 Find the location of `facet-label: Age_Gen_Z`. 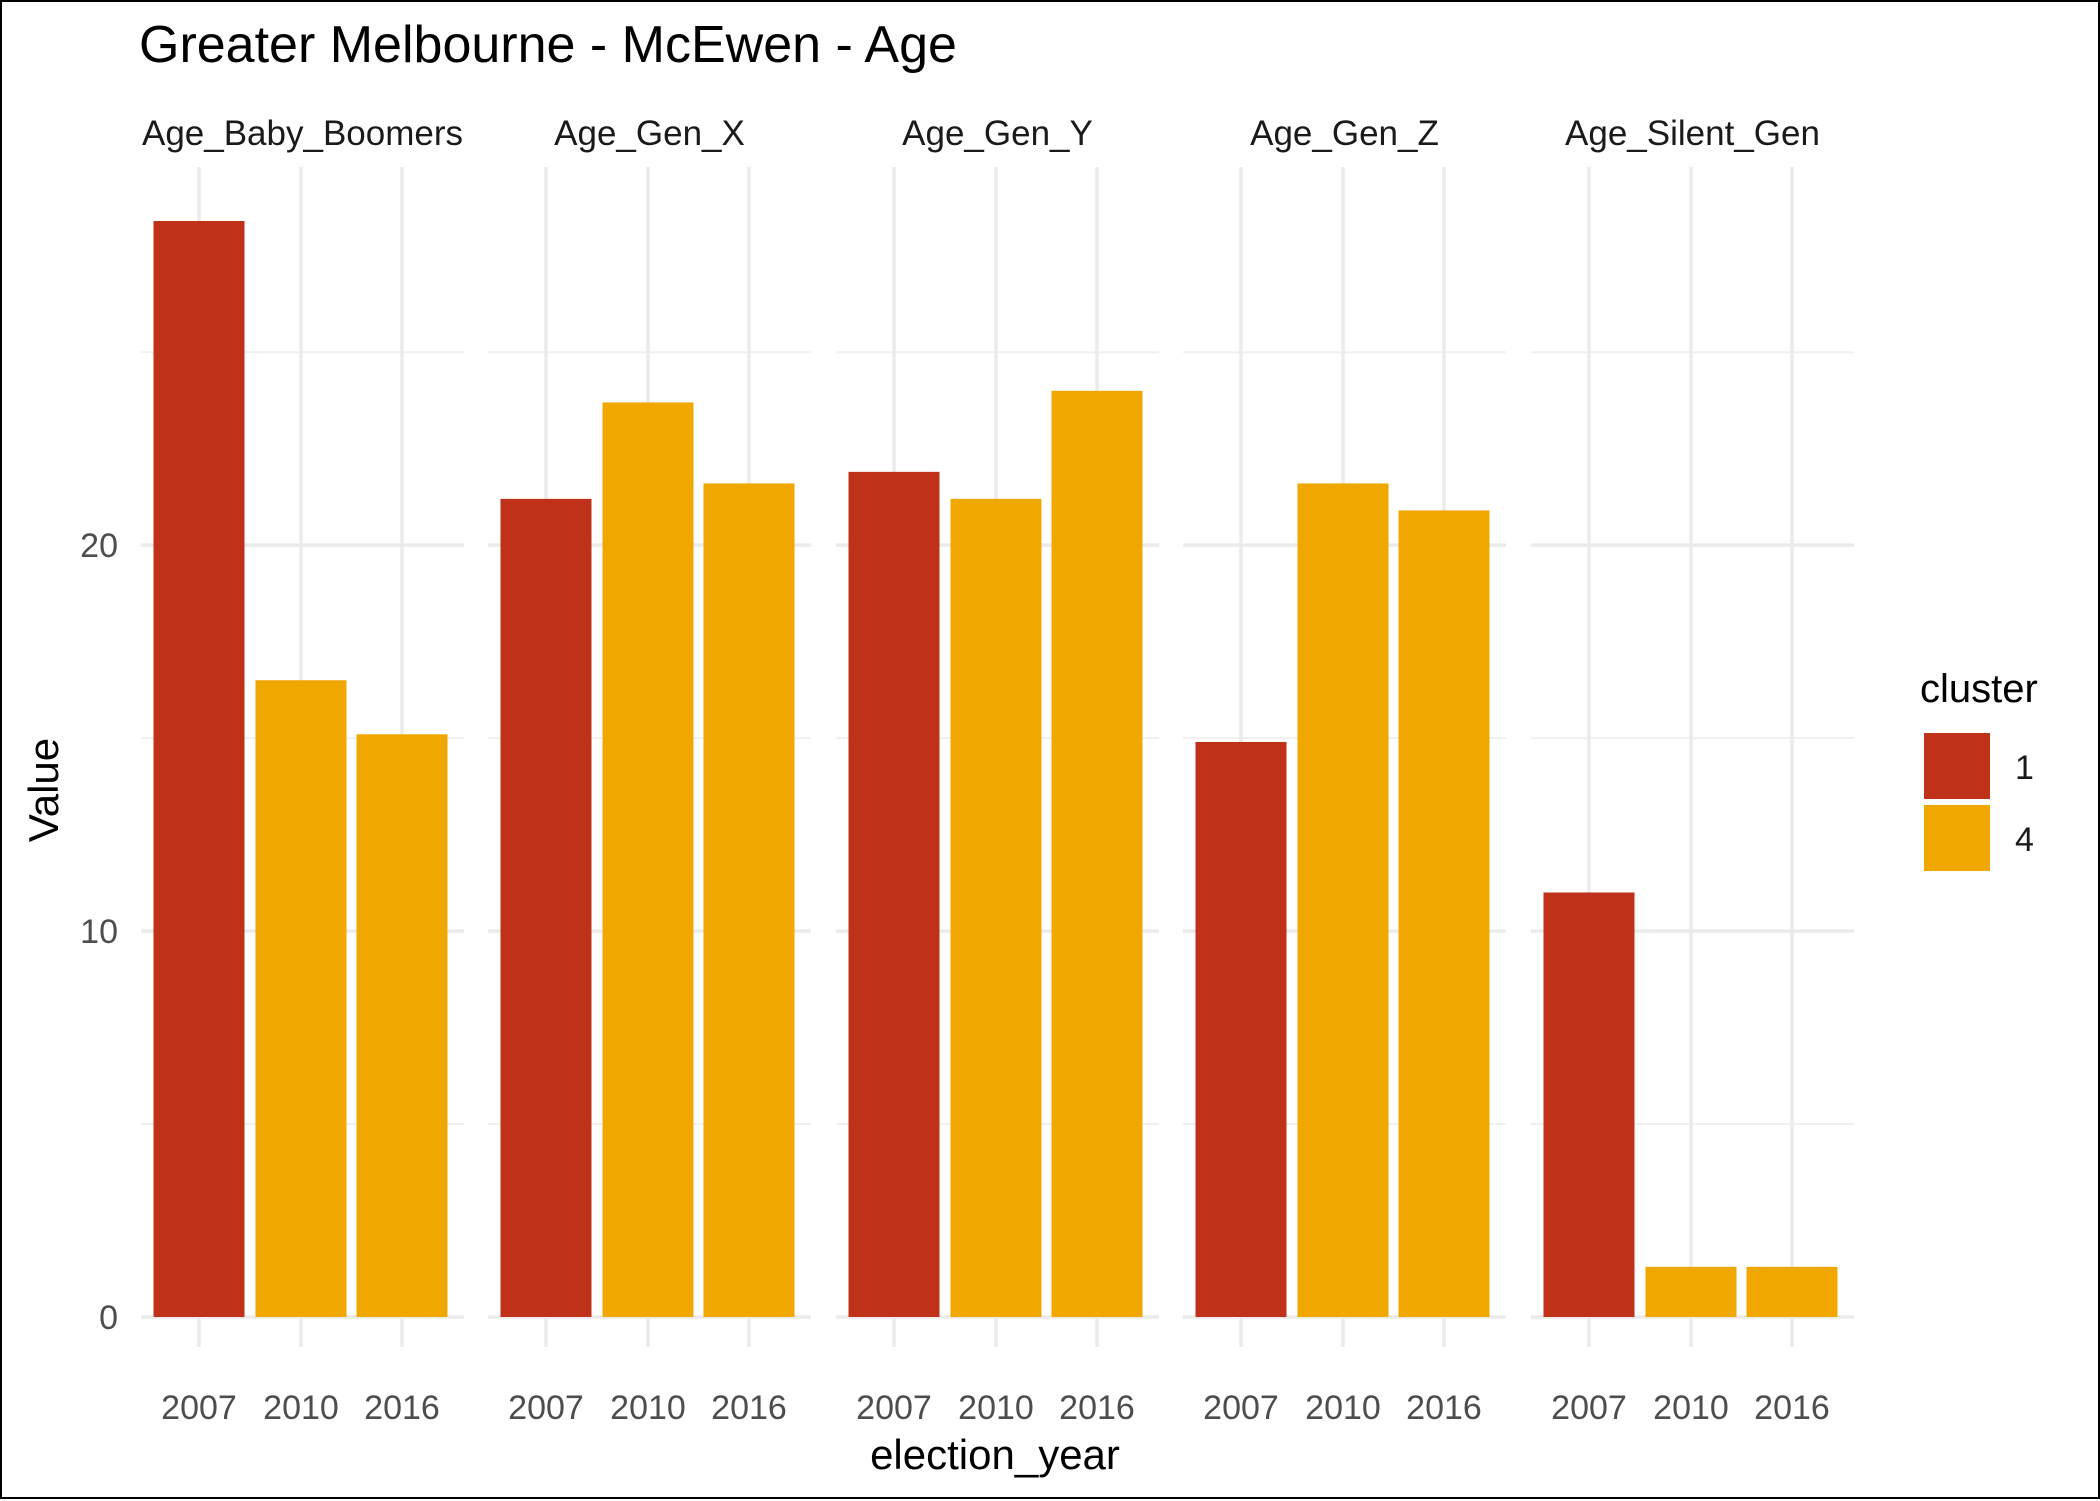

facet-label: Age_Gen_Z is located at coordinates (1344, 133).